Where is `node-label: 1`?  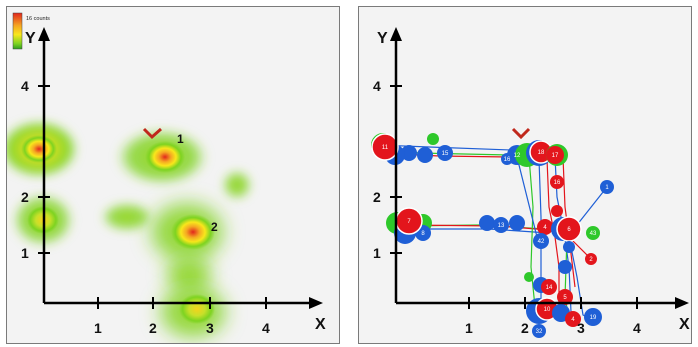 node-label: 1 is located at coordinates (607, 188).